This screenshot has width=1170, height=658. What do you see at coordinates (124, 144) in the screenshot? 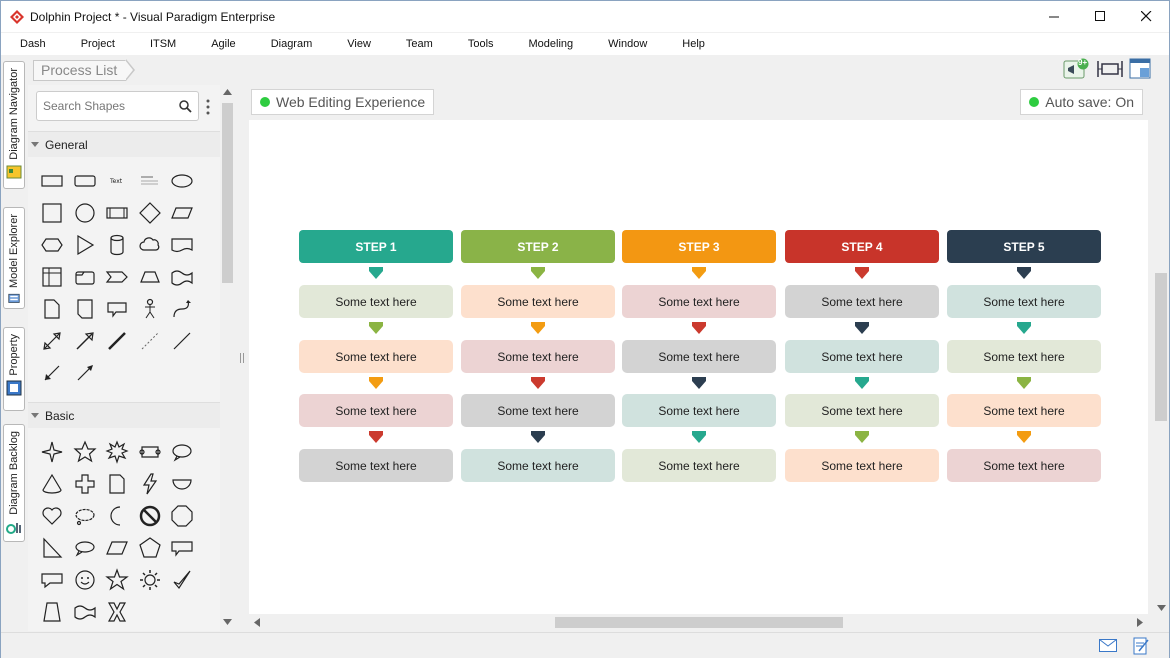
I see `section-general-header: General` at bounding box center [124, 144].